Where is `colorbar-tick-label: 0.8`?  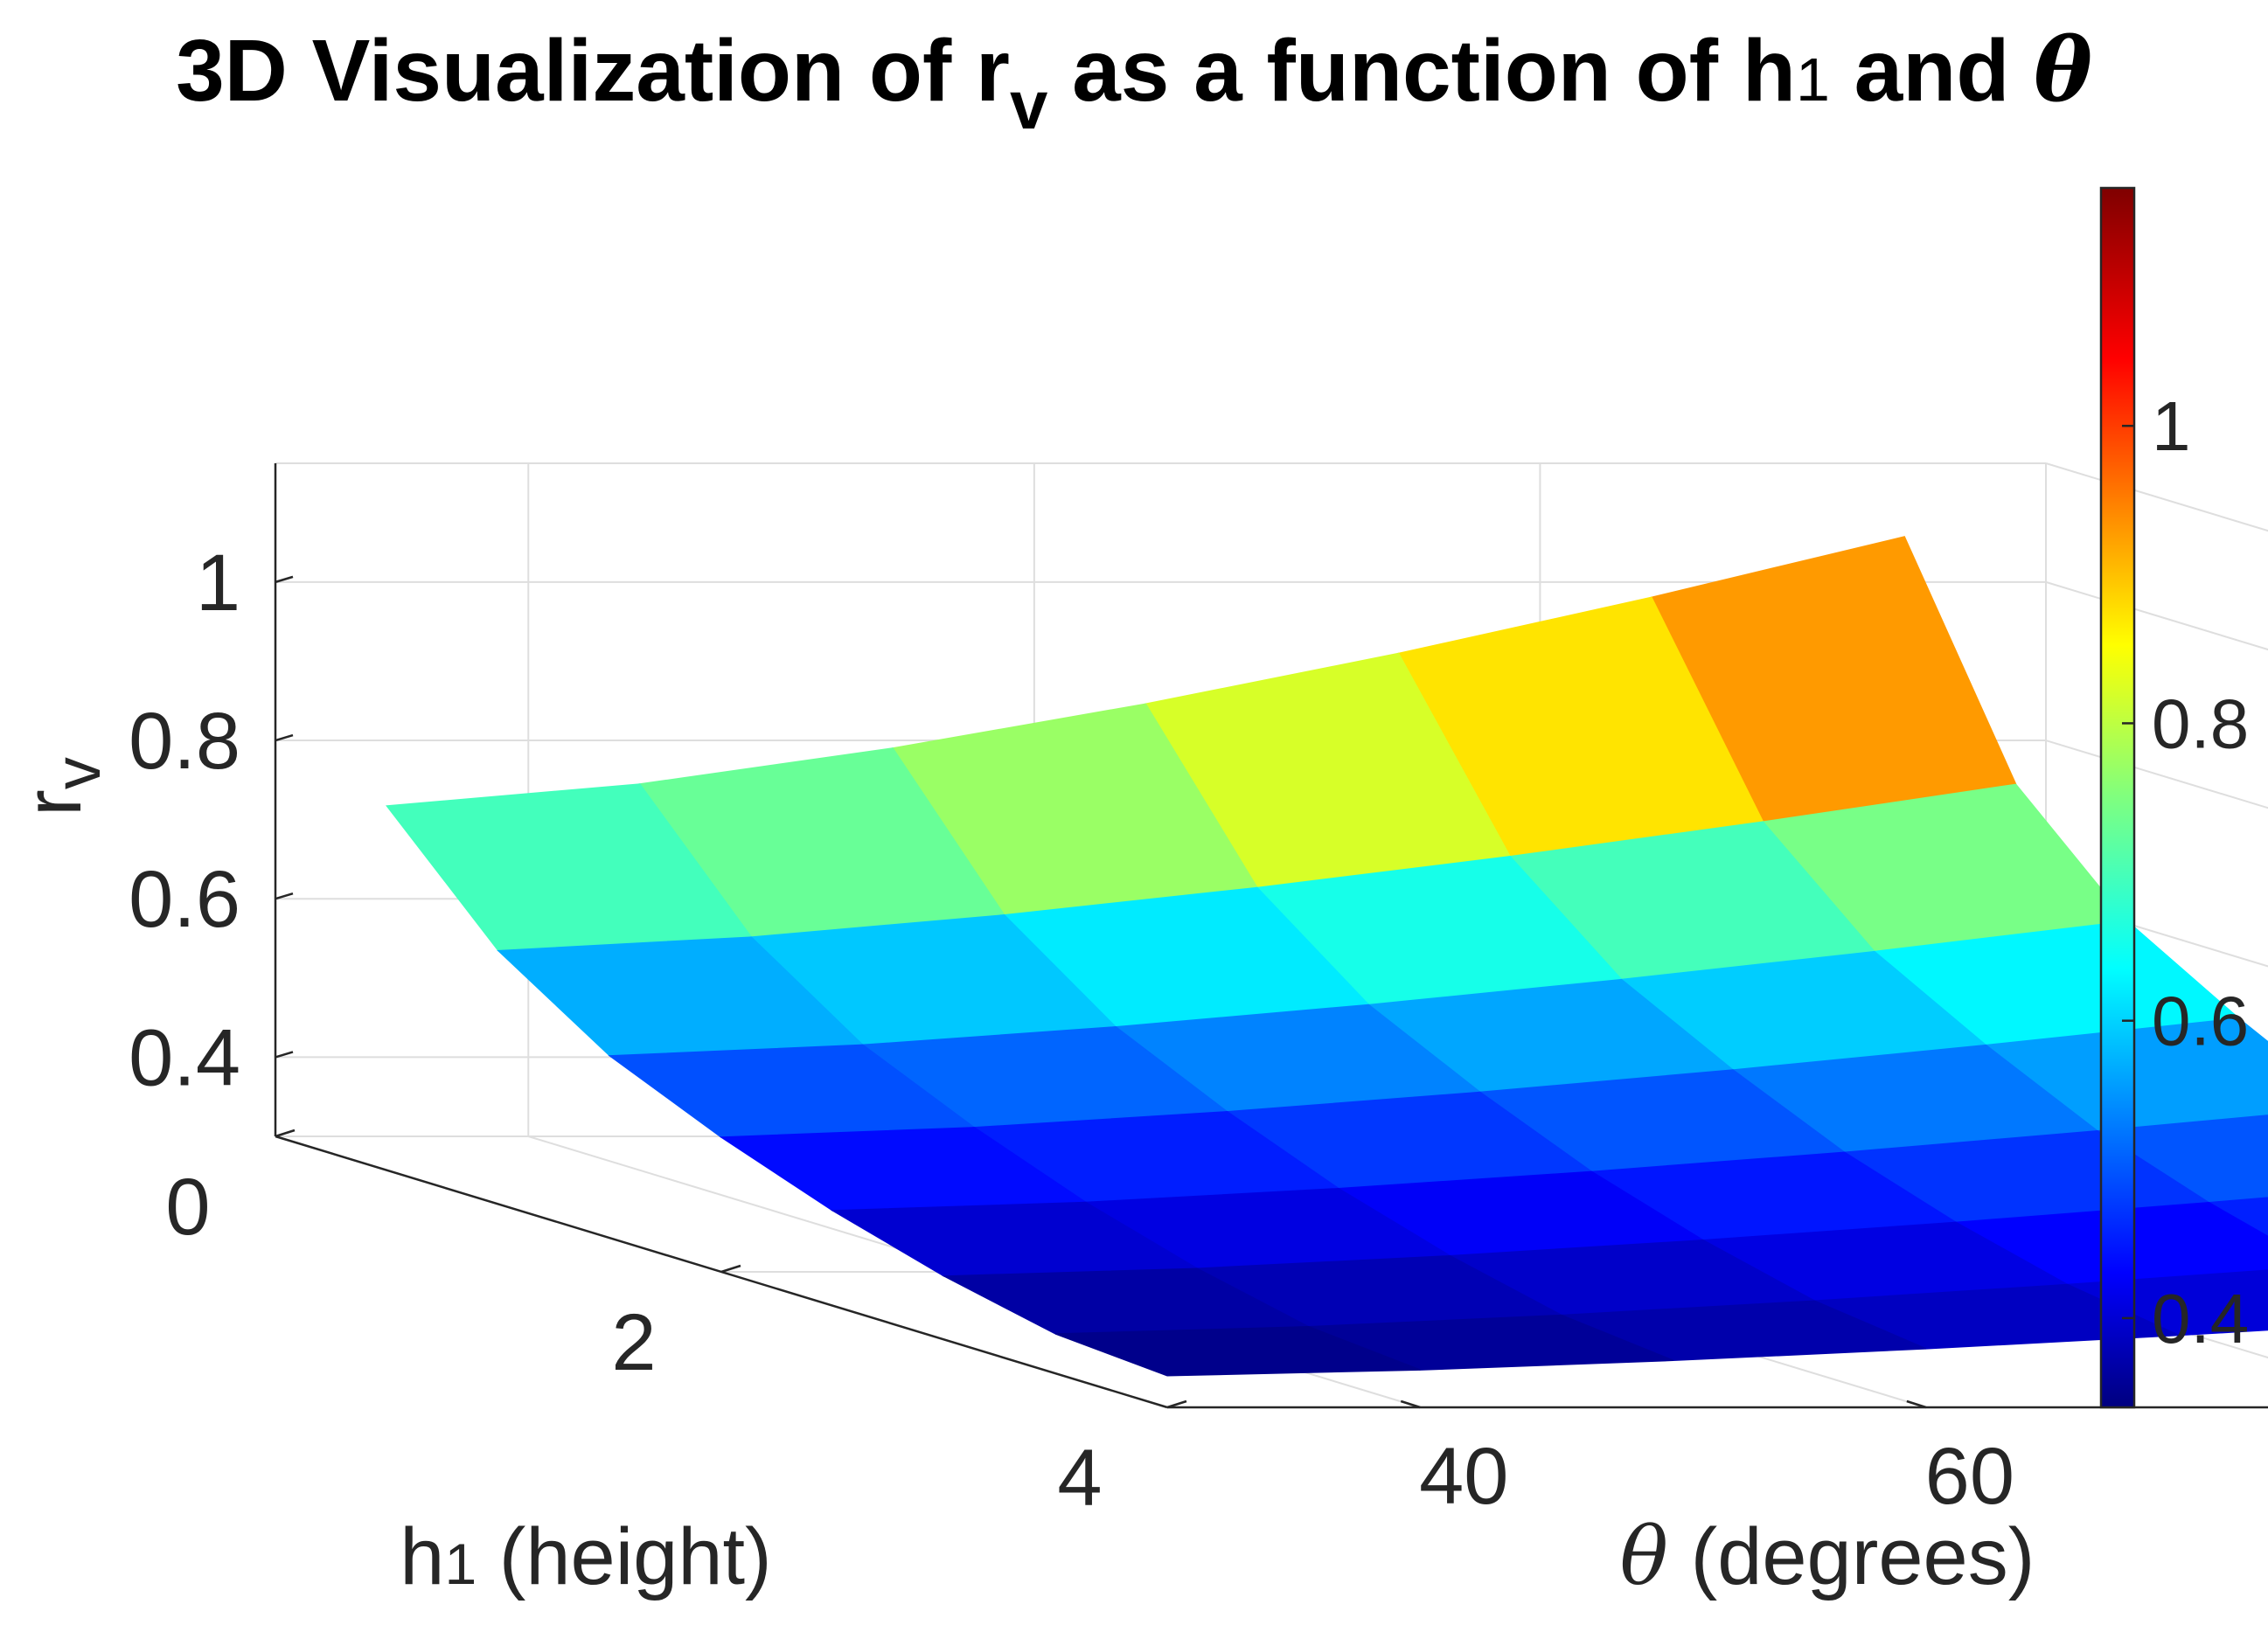 colorbar-tick-label: 0.8 is located at coordinates (2200, 723).